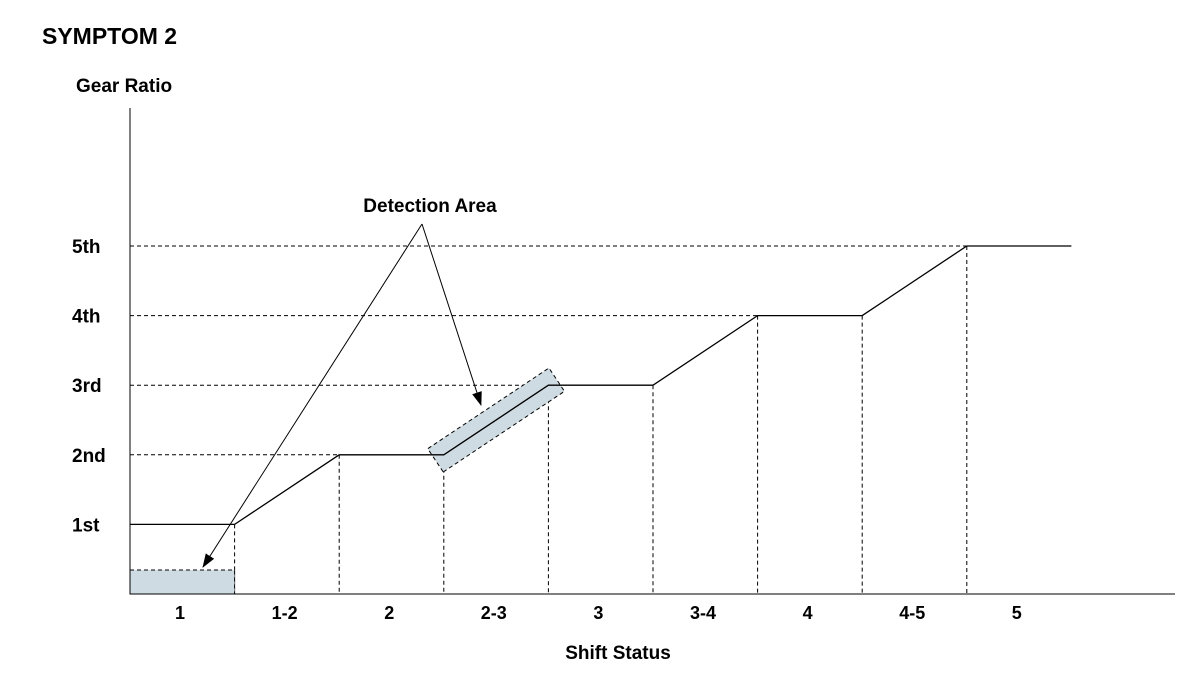  What do you see at coordinates (912, 613) in the screenshot?
I see `x-tick-label: 4-5` at bounding box center [912, 613].